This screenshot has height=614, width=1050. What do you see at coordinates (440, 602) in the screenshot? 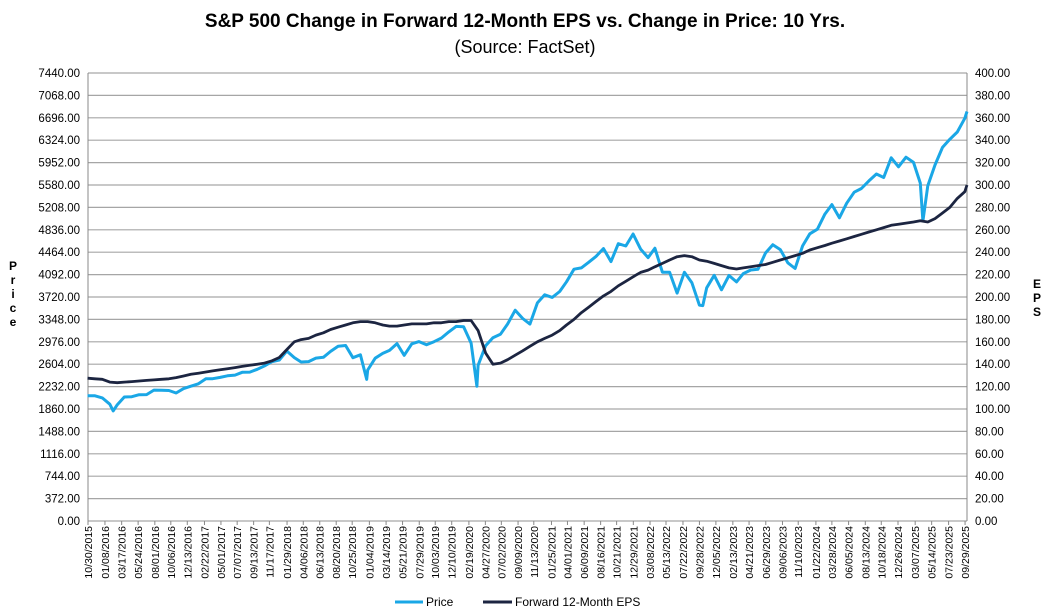
I see `legend-price-label: Price` at bounding box center [440, 602].